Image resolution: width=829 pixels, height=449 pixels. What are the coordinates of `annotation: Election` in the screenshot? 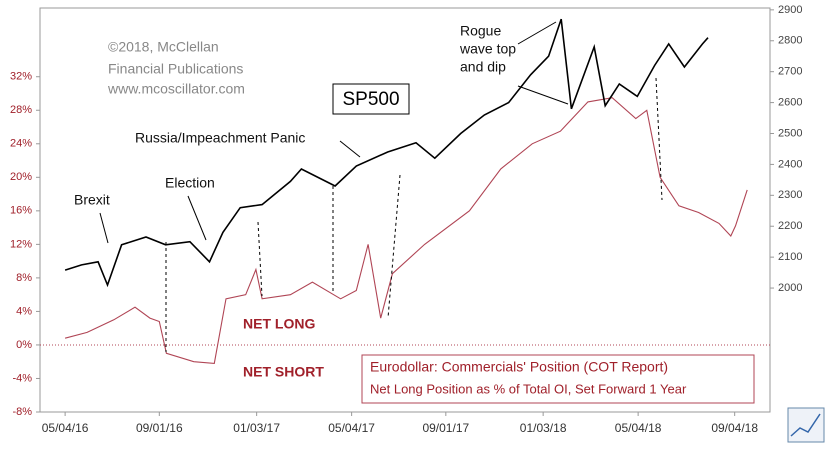 It's located at (190, 183).